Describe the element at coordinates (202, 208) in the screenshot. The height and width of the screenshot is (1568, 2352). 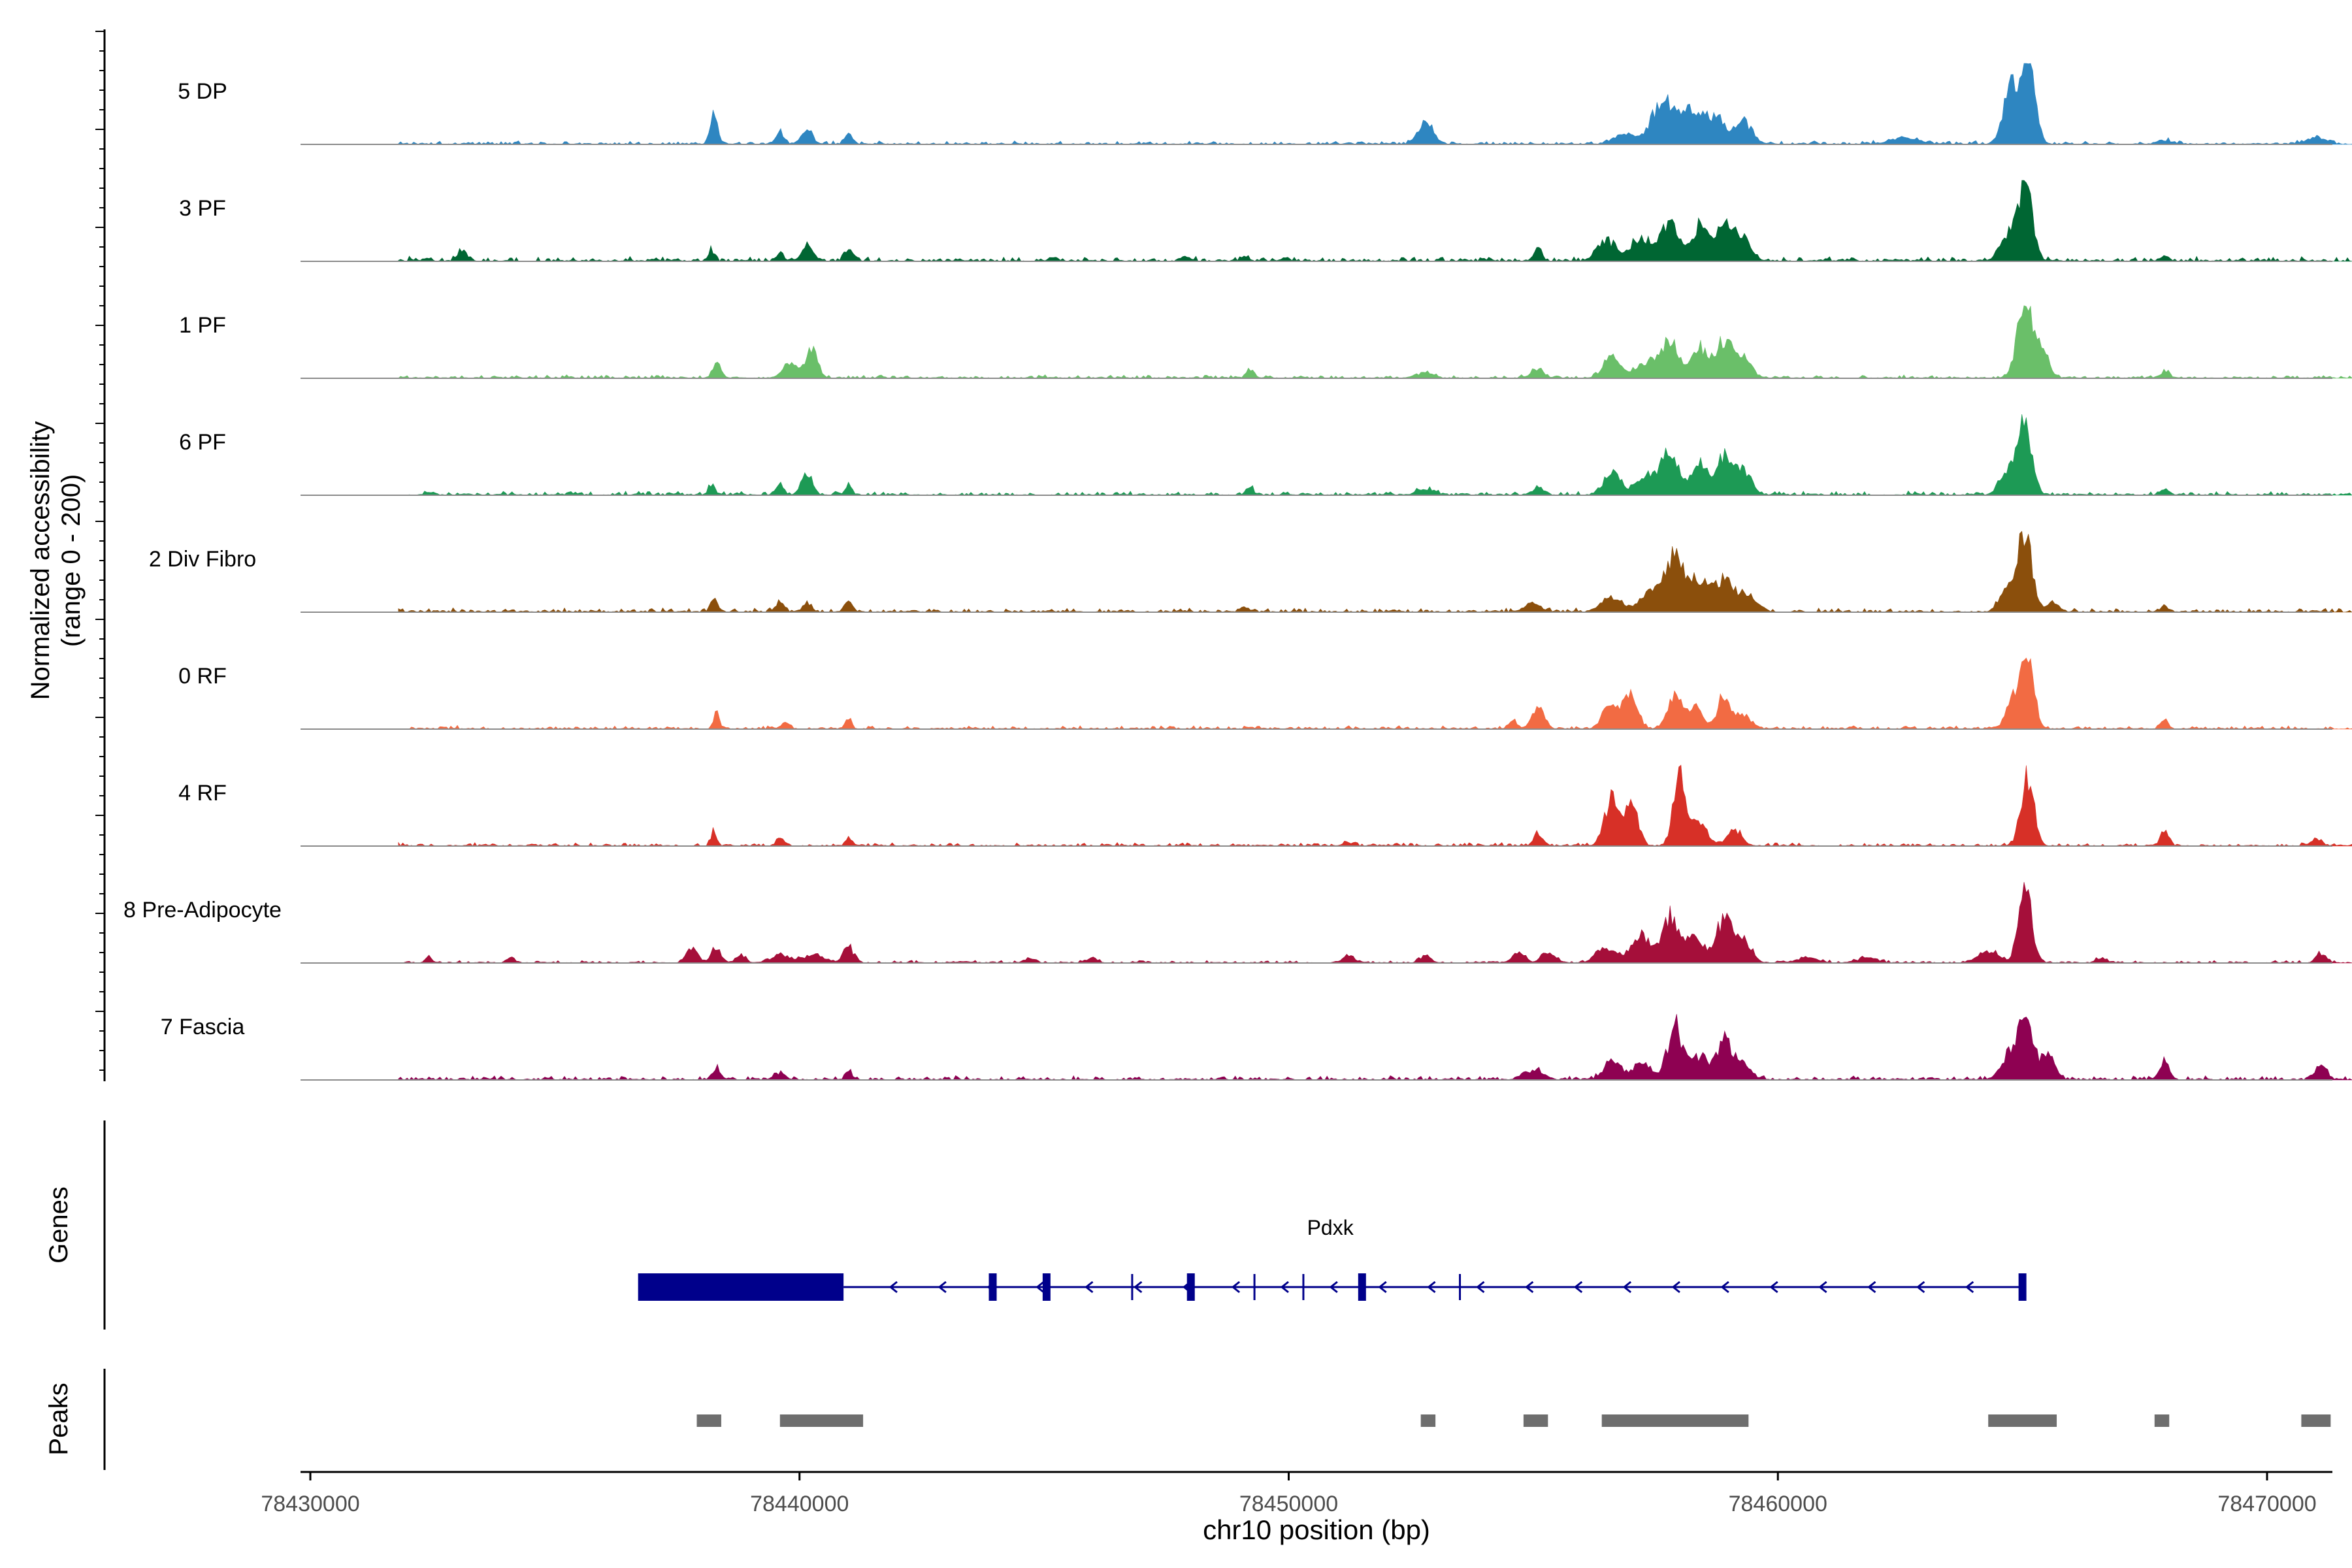
I see `track-label: 3 PF` at that location.